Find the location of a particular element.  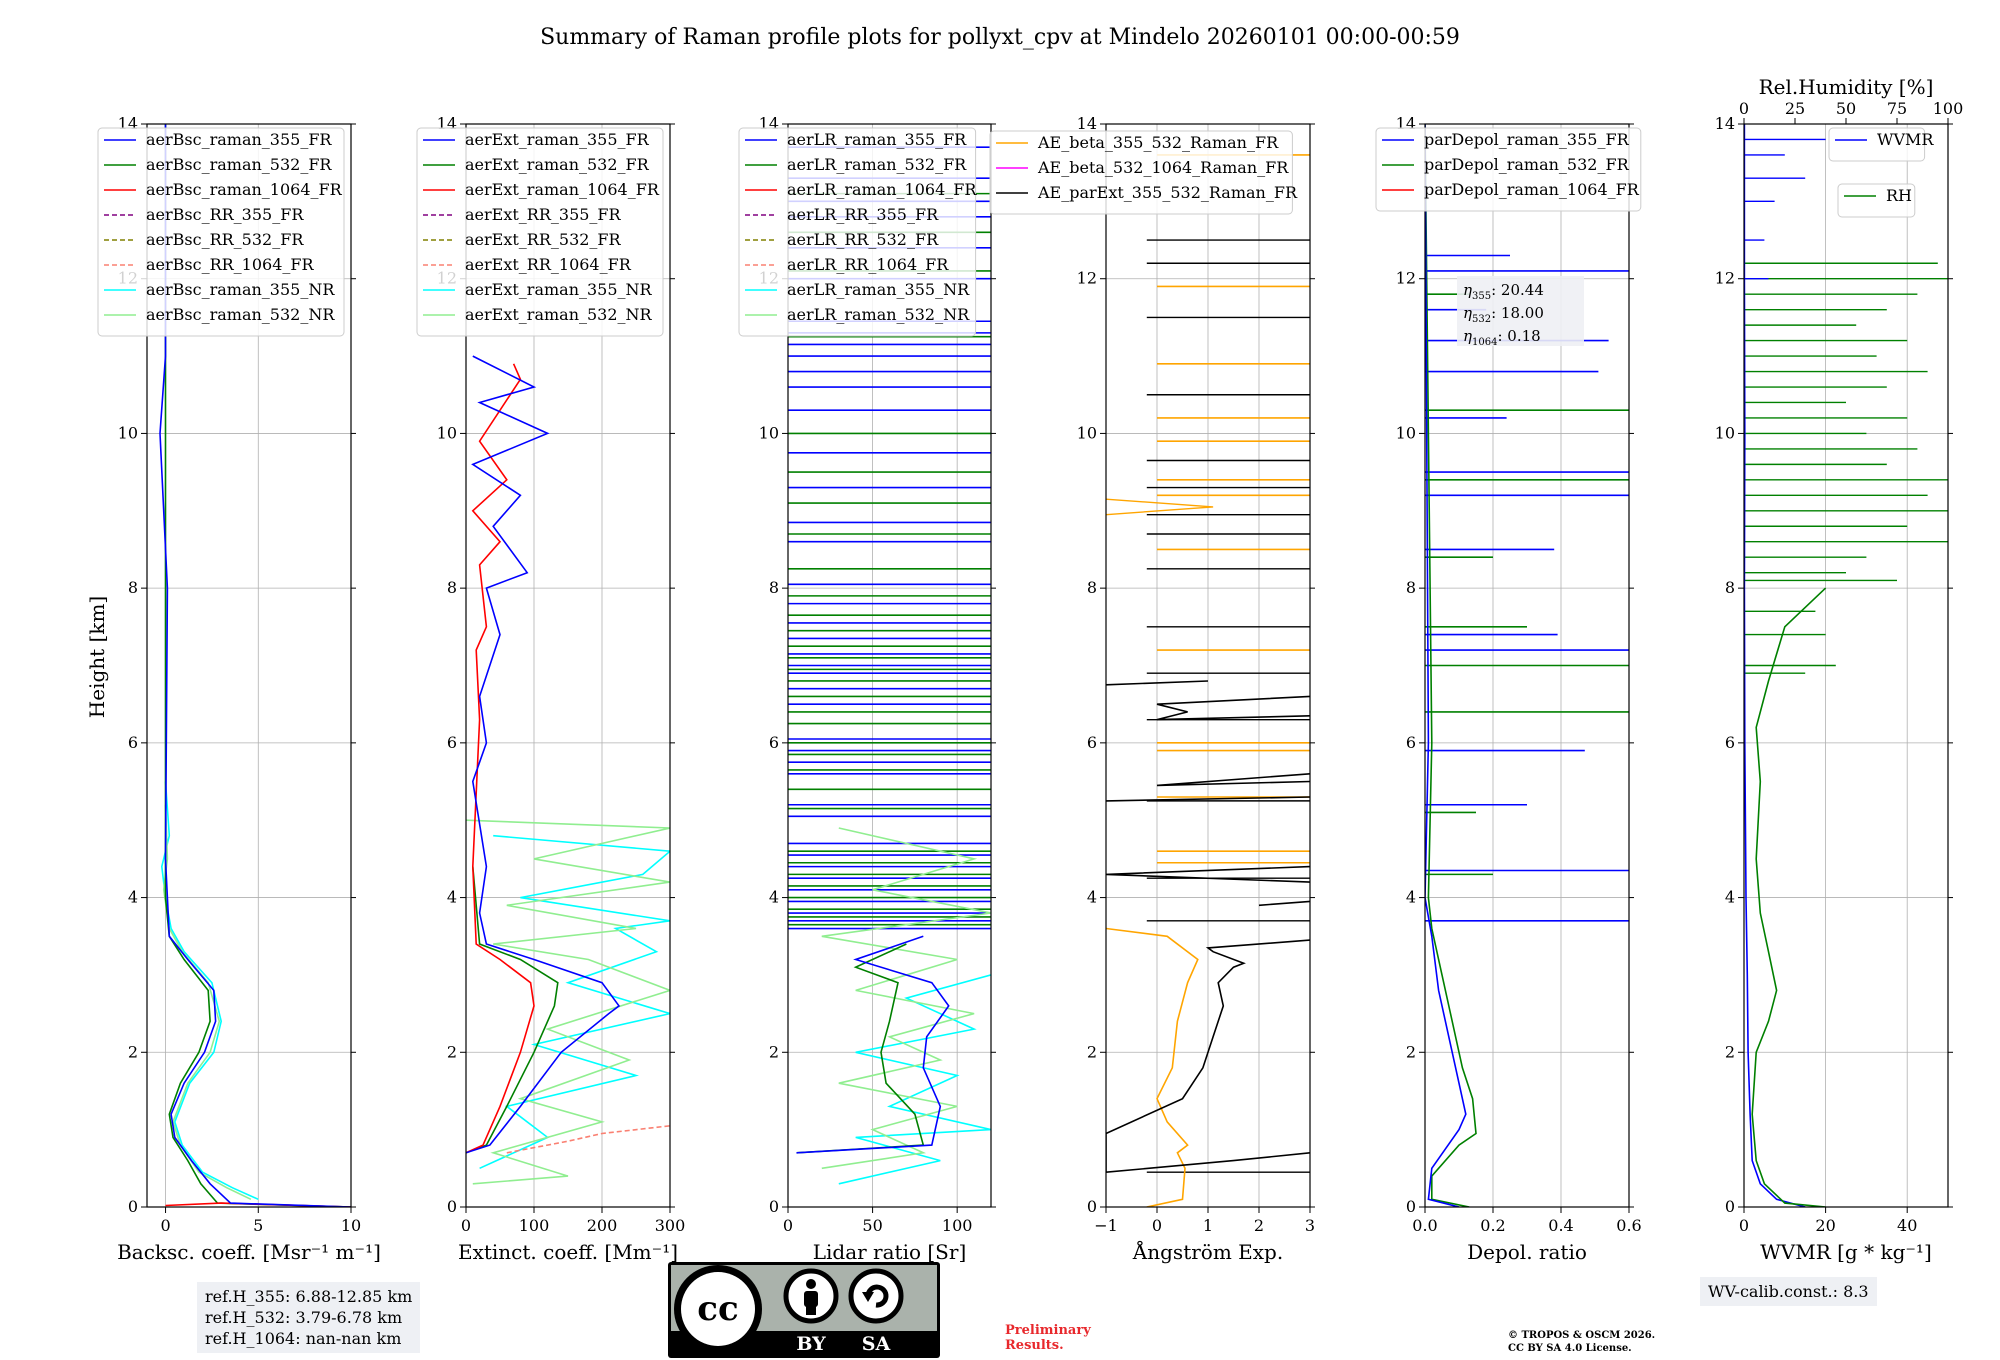

ext-series-aerext-rr-1064-fr is located at coordinates (588, 1139).